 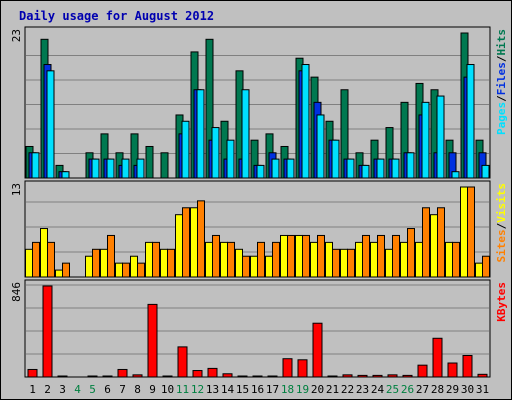 What do you see at coordinates (501, 42) in the screenshot?
I see `legend-hits: Hits` at bounding box center [501, 42].